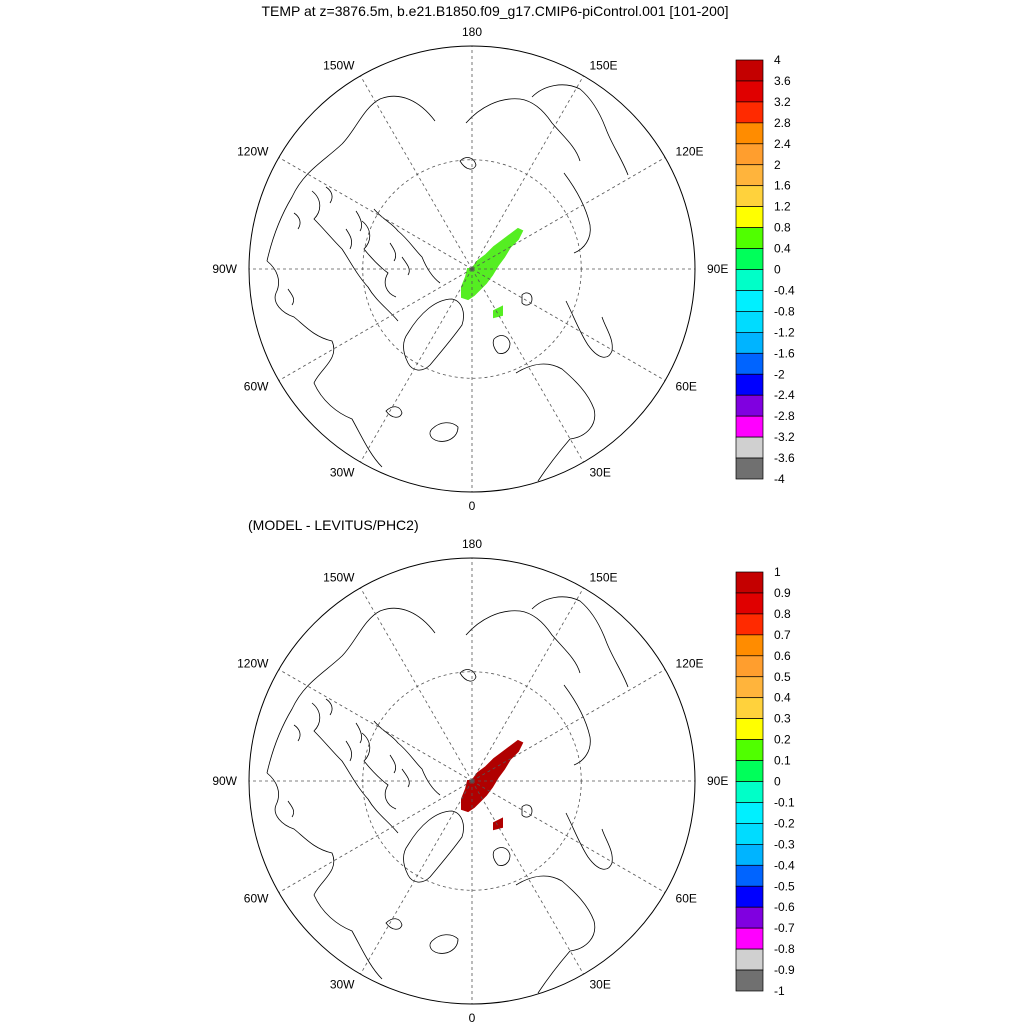 The width and height of the screenshot is (1024, 1024). Describe the element at coordinates (784, 332) in the screenshot. I see `colorbar-tick-label: -1.2` at that location.